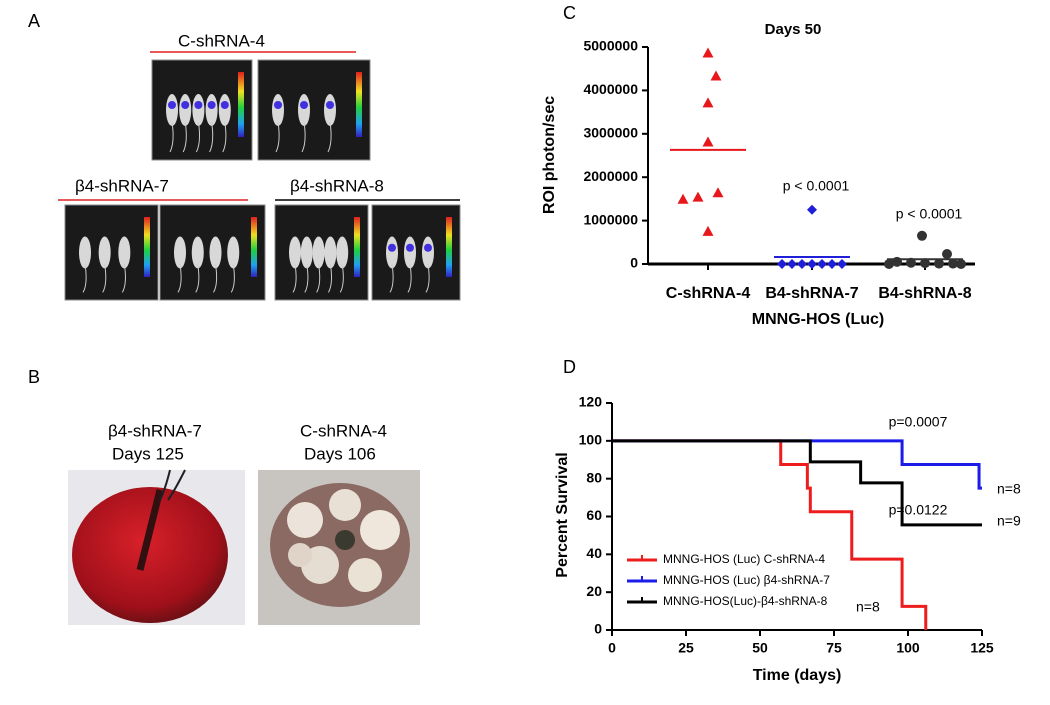 The image size is (1050, 705). What do you see at coordinates (148, 453) in the screenshot?
I see `photo-label: Days 125` at bounding box center [148, 453].